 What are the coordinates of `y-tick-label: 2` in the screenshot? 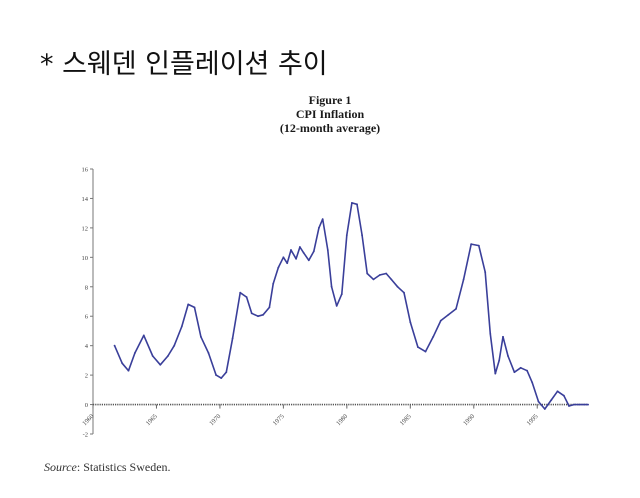 It's located at (86, 376).